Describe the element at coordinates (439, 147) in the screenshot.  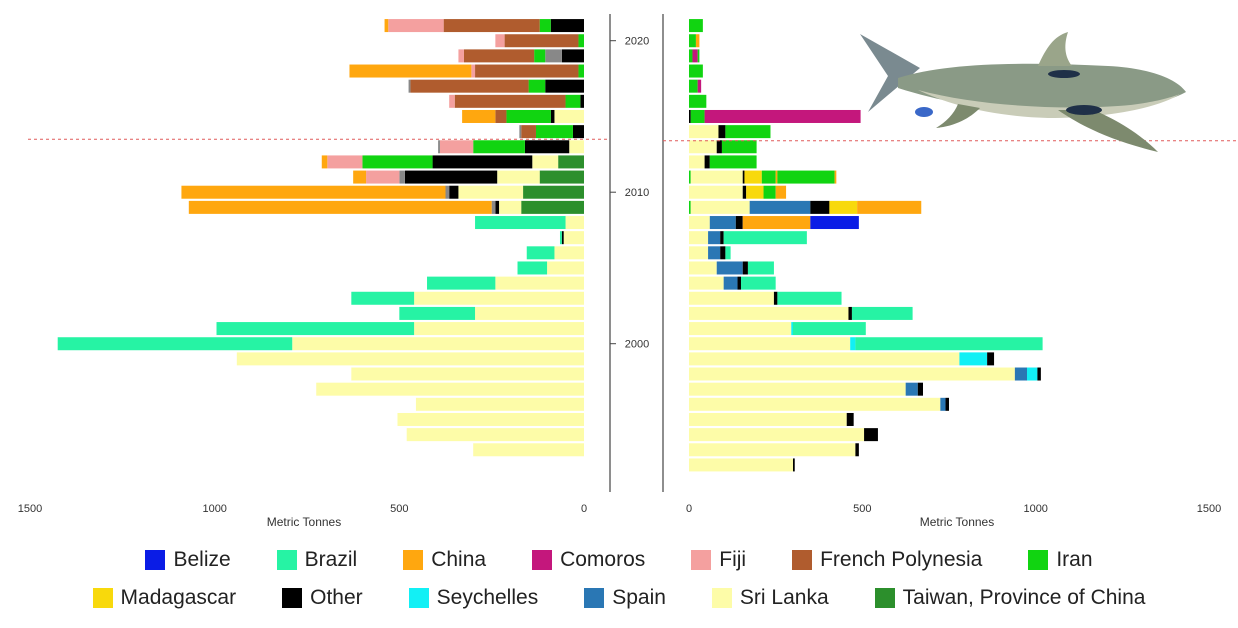
I see `bar-segment-unlabelled-grey` at that location.